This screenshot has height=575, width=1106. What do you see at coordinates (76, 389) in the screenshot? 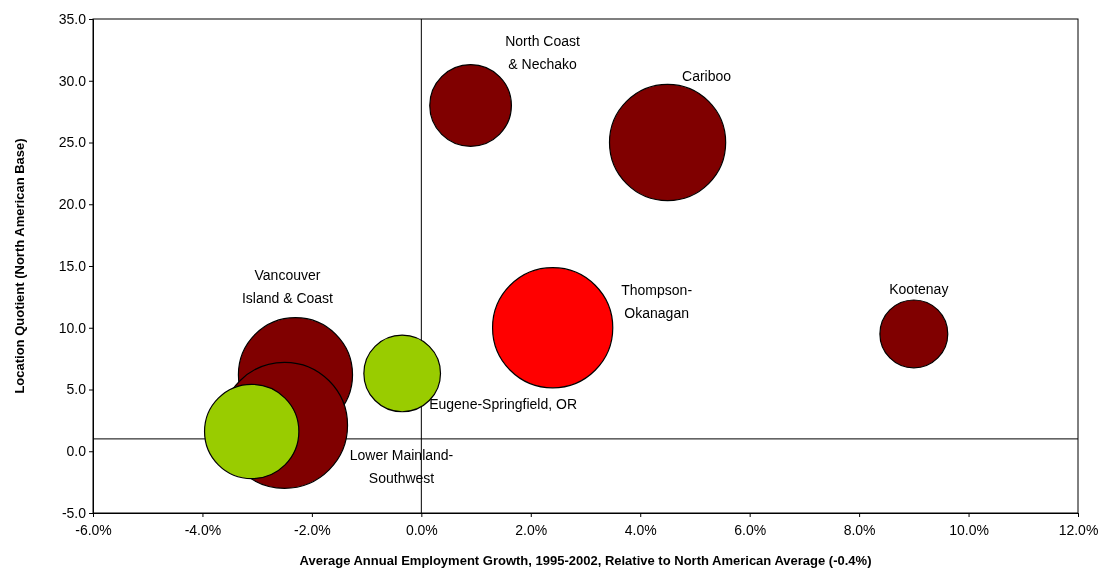
I see `y-tick-label: 5.0` at bounding box center [76, 389].